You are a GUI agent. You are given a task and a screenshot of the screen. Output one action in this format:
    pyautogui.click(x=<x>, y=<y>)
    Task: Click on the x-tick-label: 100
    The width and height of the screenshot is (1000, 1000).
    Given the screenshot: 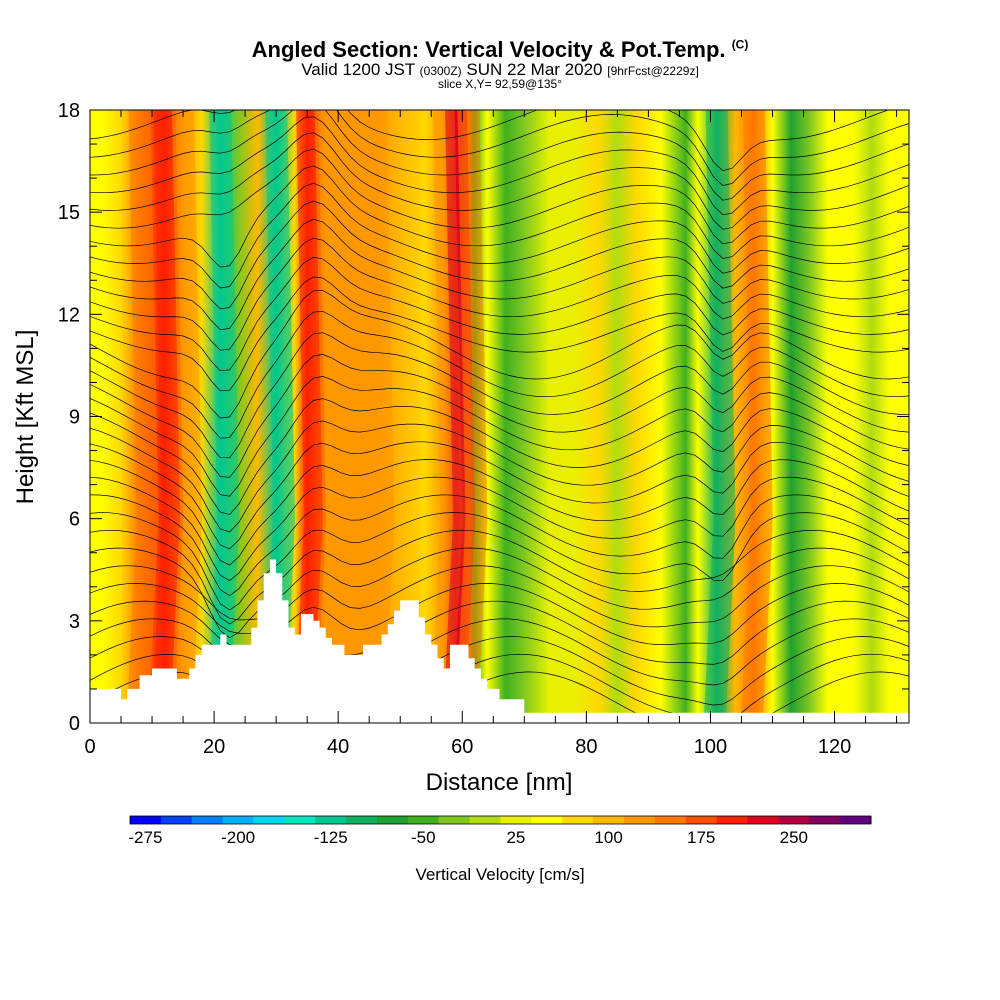 What is the action you would take?
    pyautogui.click(x=710, y=747)
    